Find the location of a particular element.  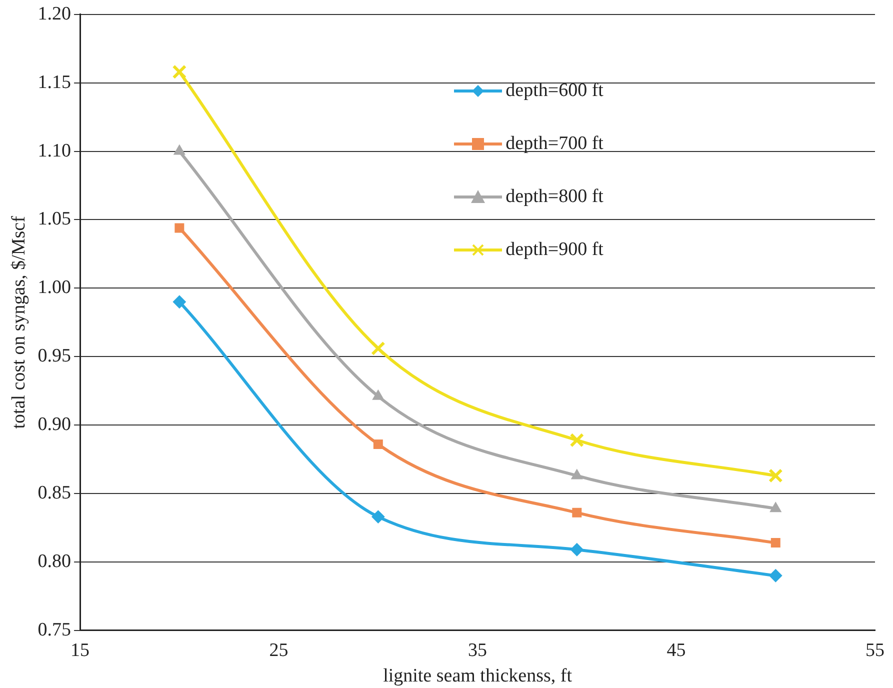

y-tick-label: 0.85 is located at coordinates (55, 493).